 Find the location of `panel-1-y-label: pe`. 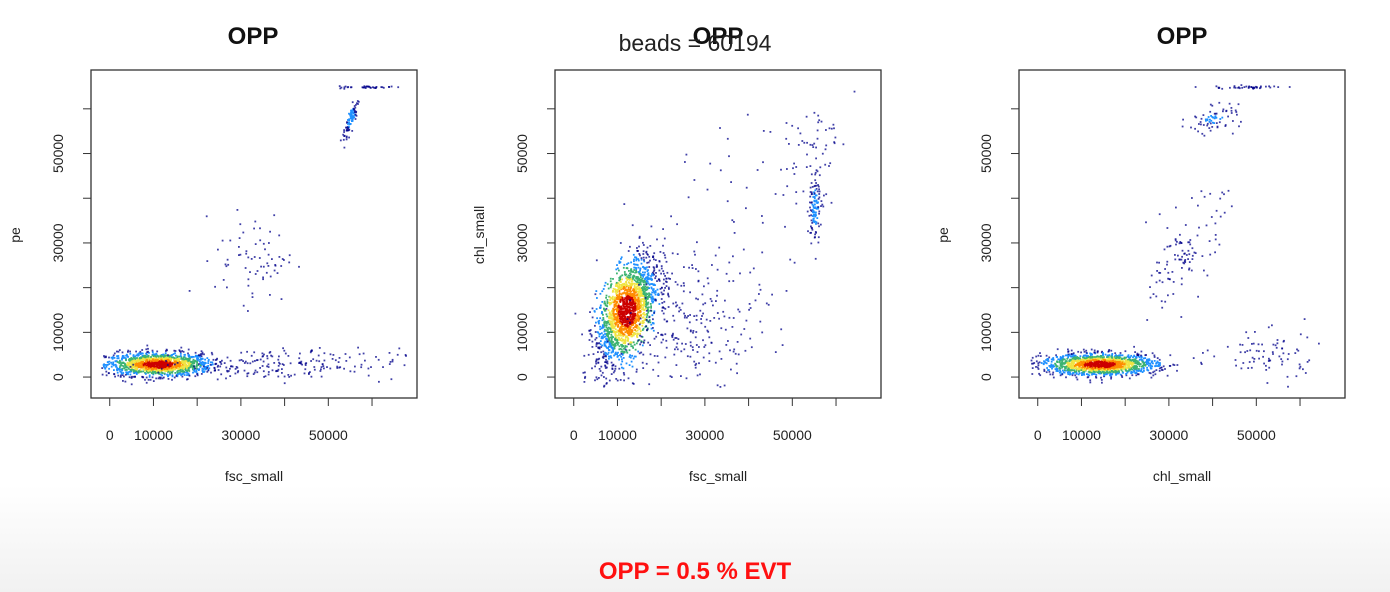

panel-1-y-label: pe is located at coordinates (15, 235).